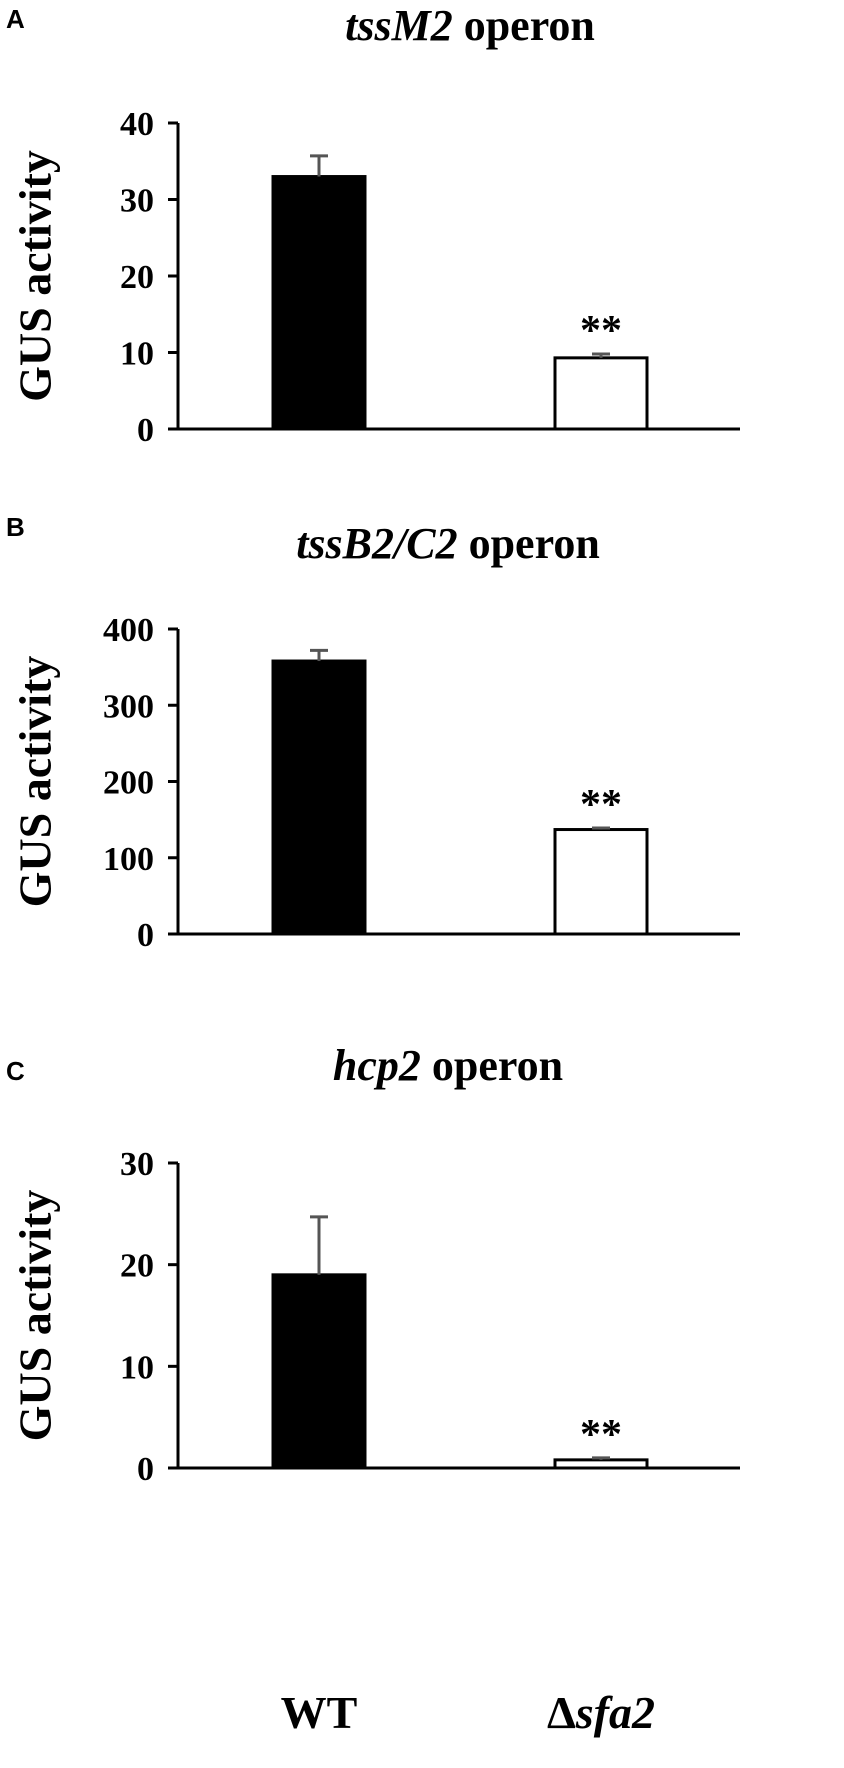  I want to click on y-tick-label: 100, so click(128, 859).